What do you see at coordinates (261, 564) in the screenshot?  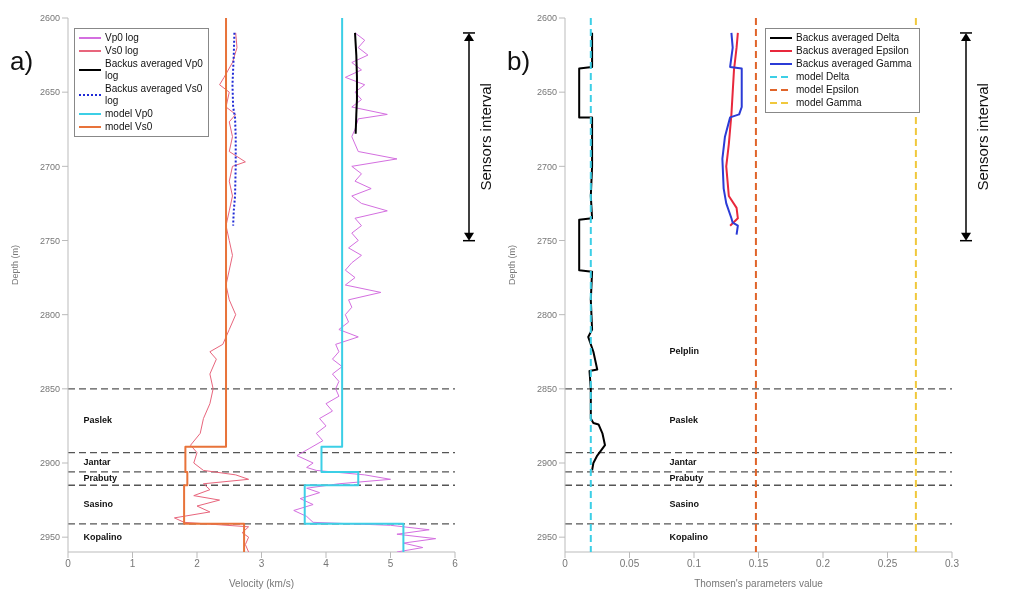 I see `x-tick-label: 3` at bounding box center [261, 564].